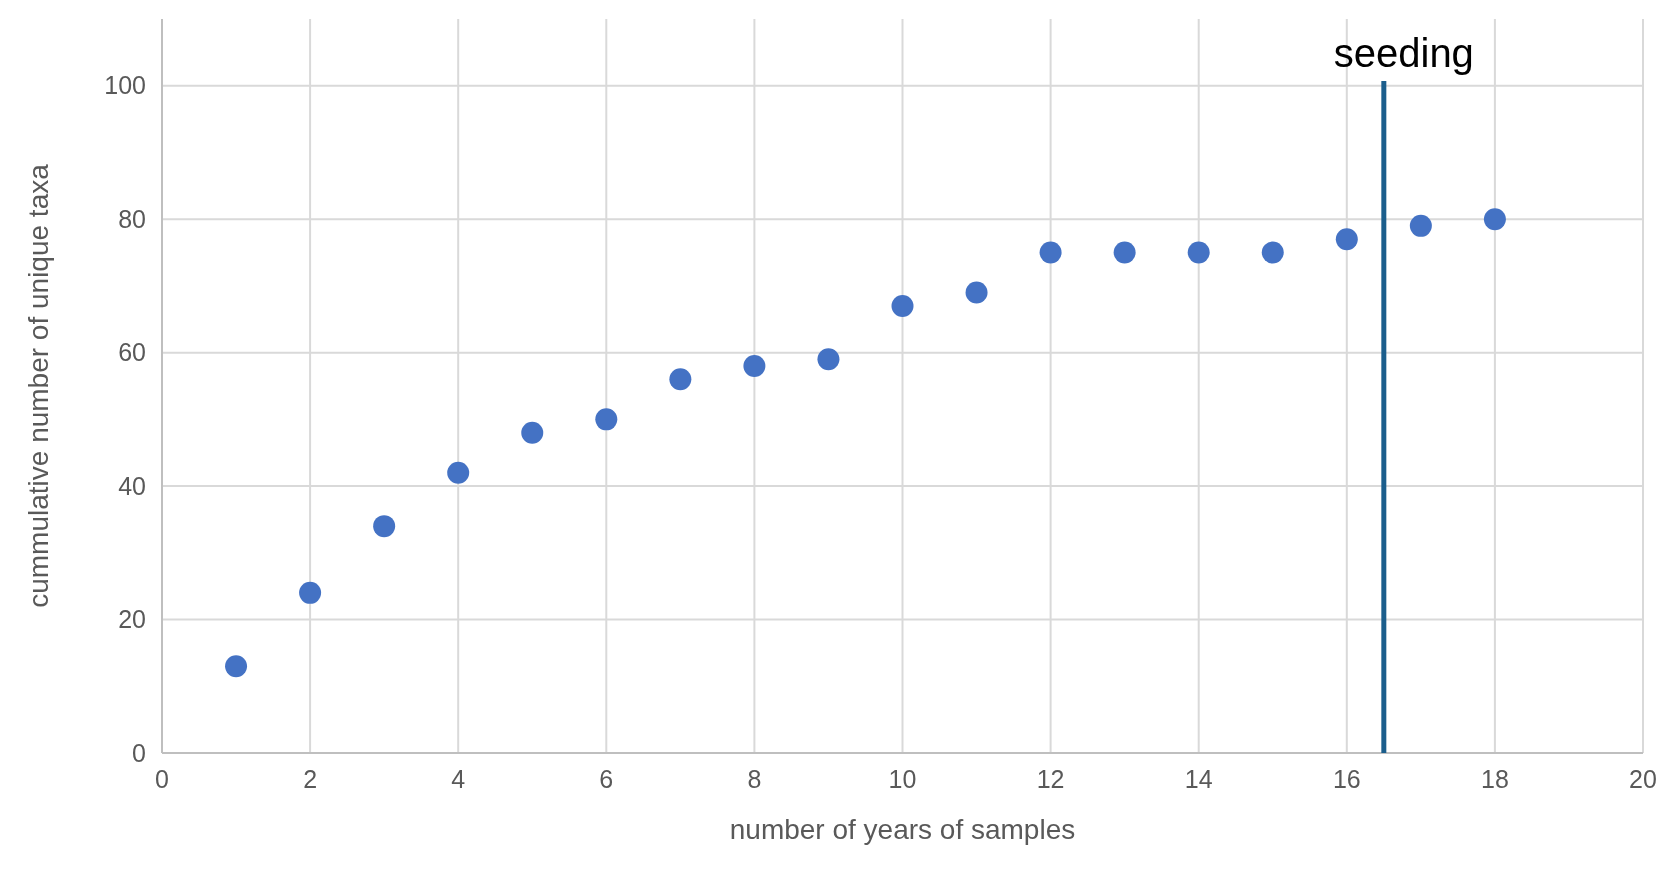 This screenshot has width=1676, height=873. What do you see at coordinates (132, 218) in the screenshot?
I see `y-tick-label: 80` at bounding box center [132, 218].